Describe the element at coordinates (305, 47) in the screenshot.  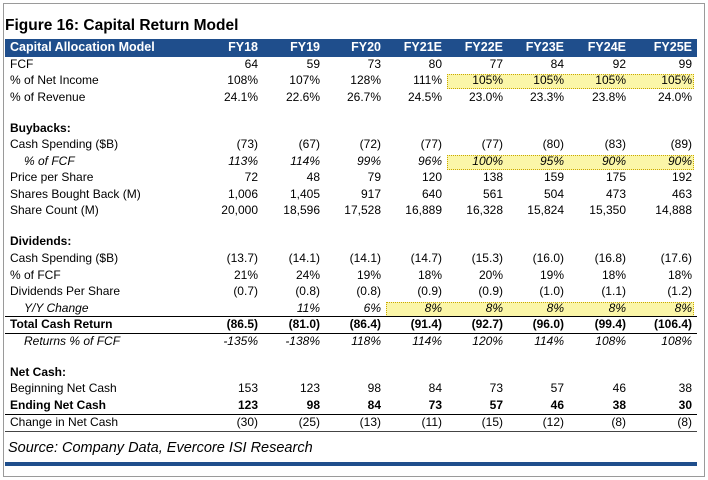
I see `header-year: FY19` at that location.